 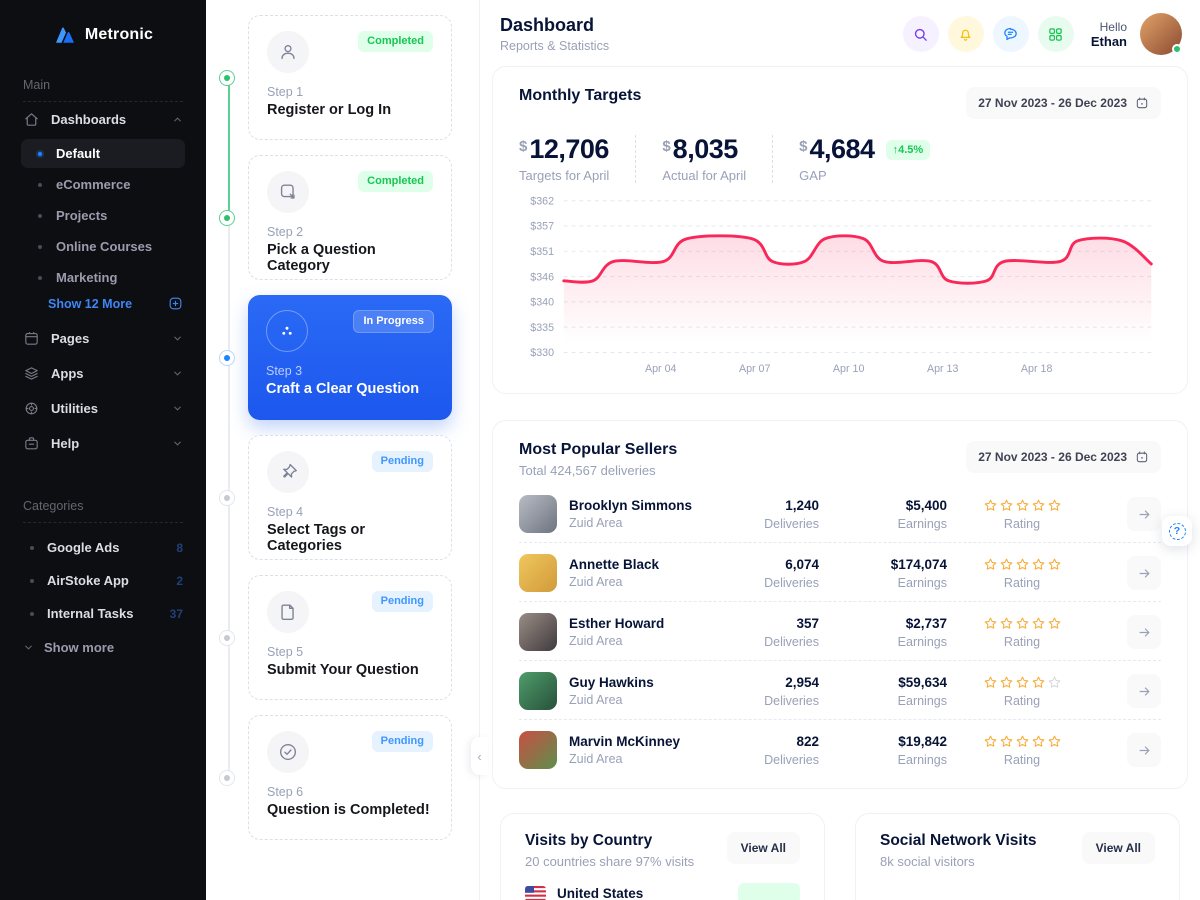 What do you see at coordinates (943, 369) in the screenshot?
I see `svg-text: Apr 13` at bounding box center [943, 369].